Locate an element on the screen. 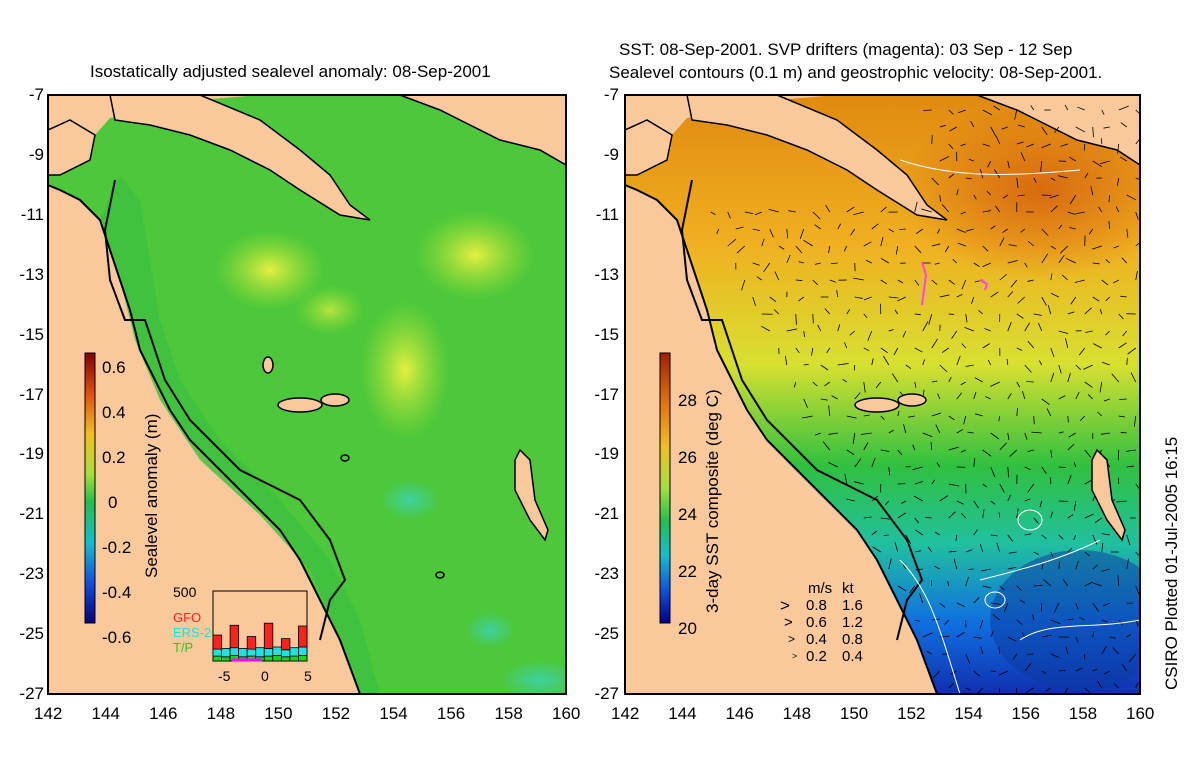  lon-tick-left: 150 is located at coordinates (278, 713).